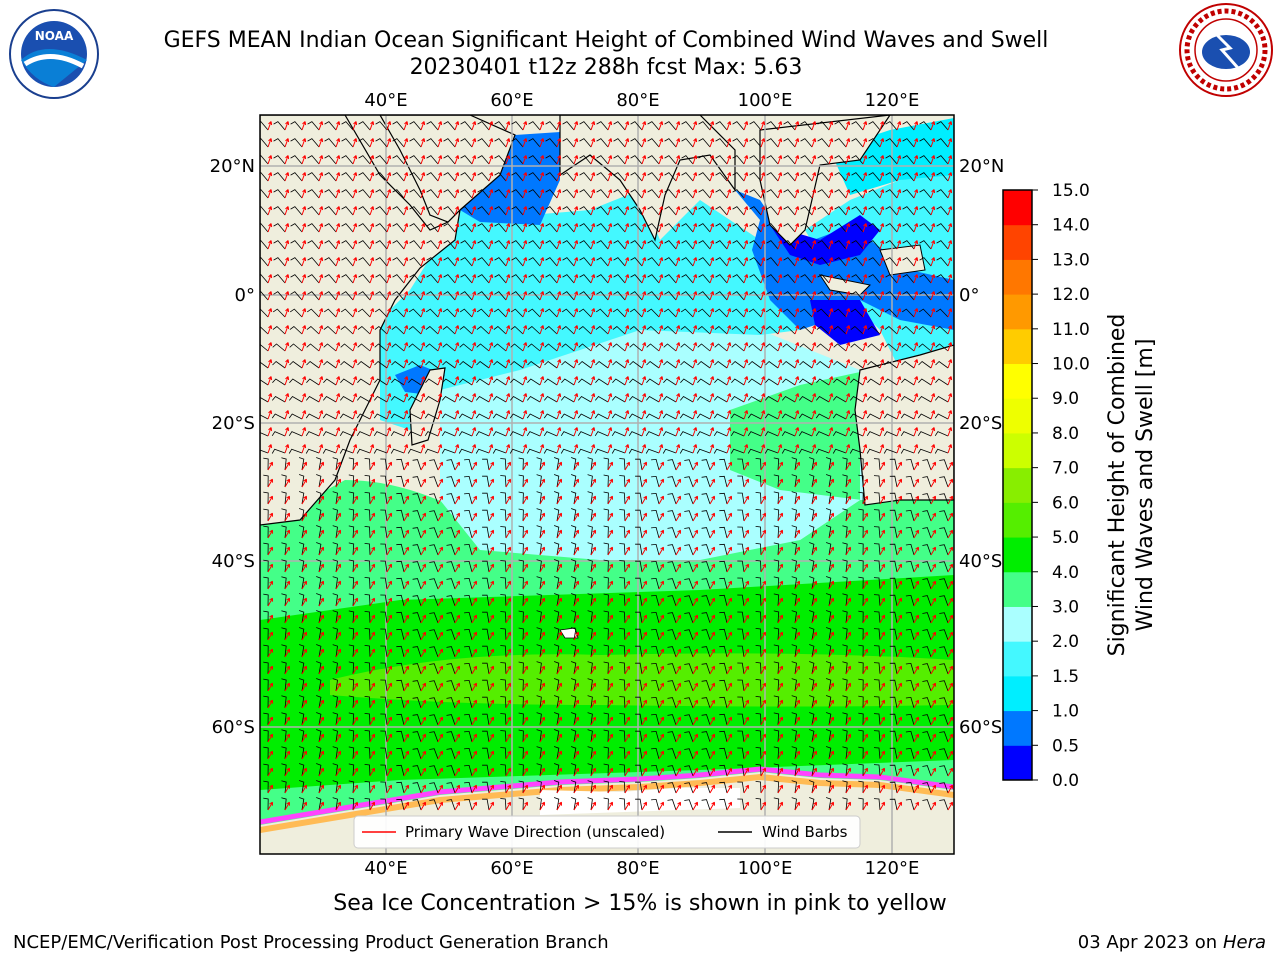  What do you see at coordinates (765, 100) in the screenshot?
I see `lon-label-100e-top: 100°E` at bounding box center [765, 100].